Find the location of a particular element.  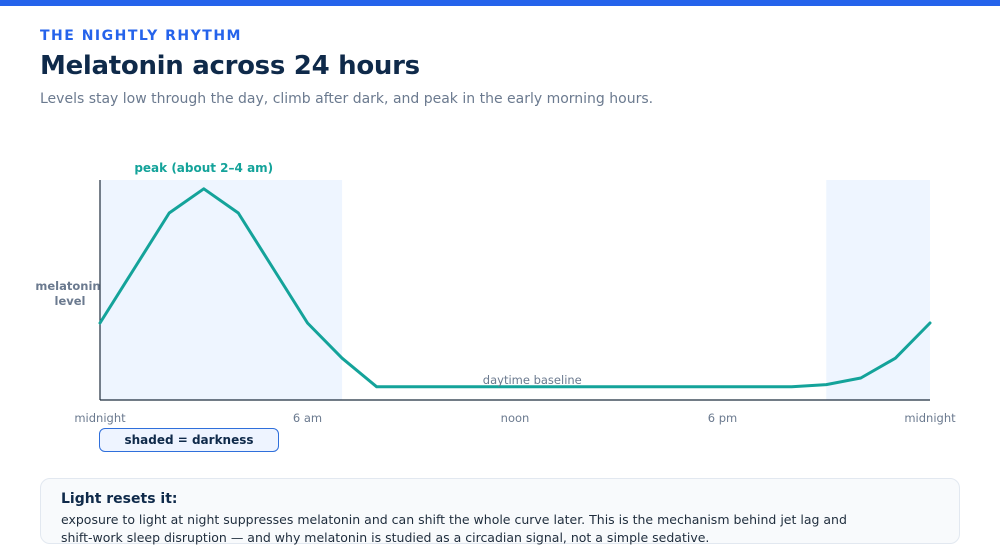

x-tick-labels: midnight 6 am noon 6 pm midnight is located at coordinates (515, 418).